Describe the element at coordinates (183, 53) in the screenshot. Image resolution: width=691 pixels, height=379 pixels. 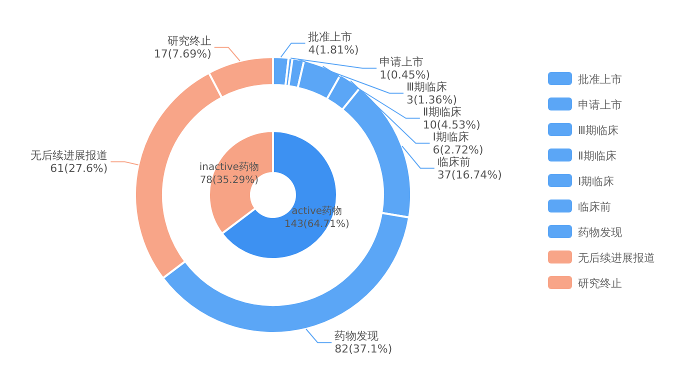
I see `data-label: 17(7.69%)` at that location.